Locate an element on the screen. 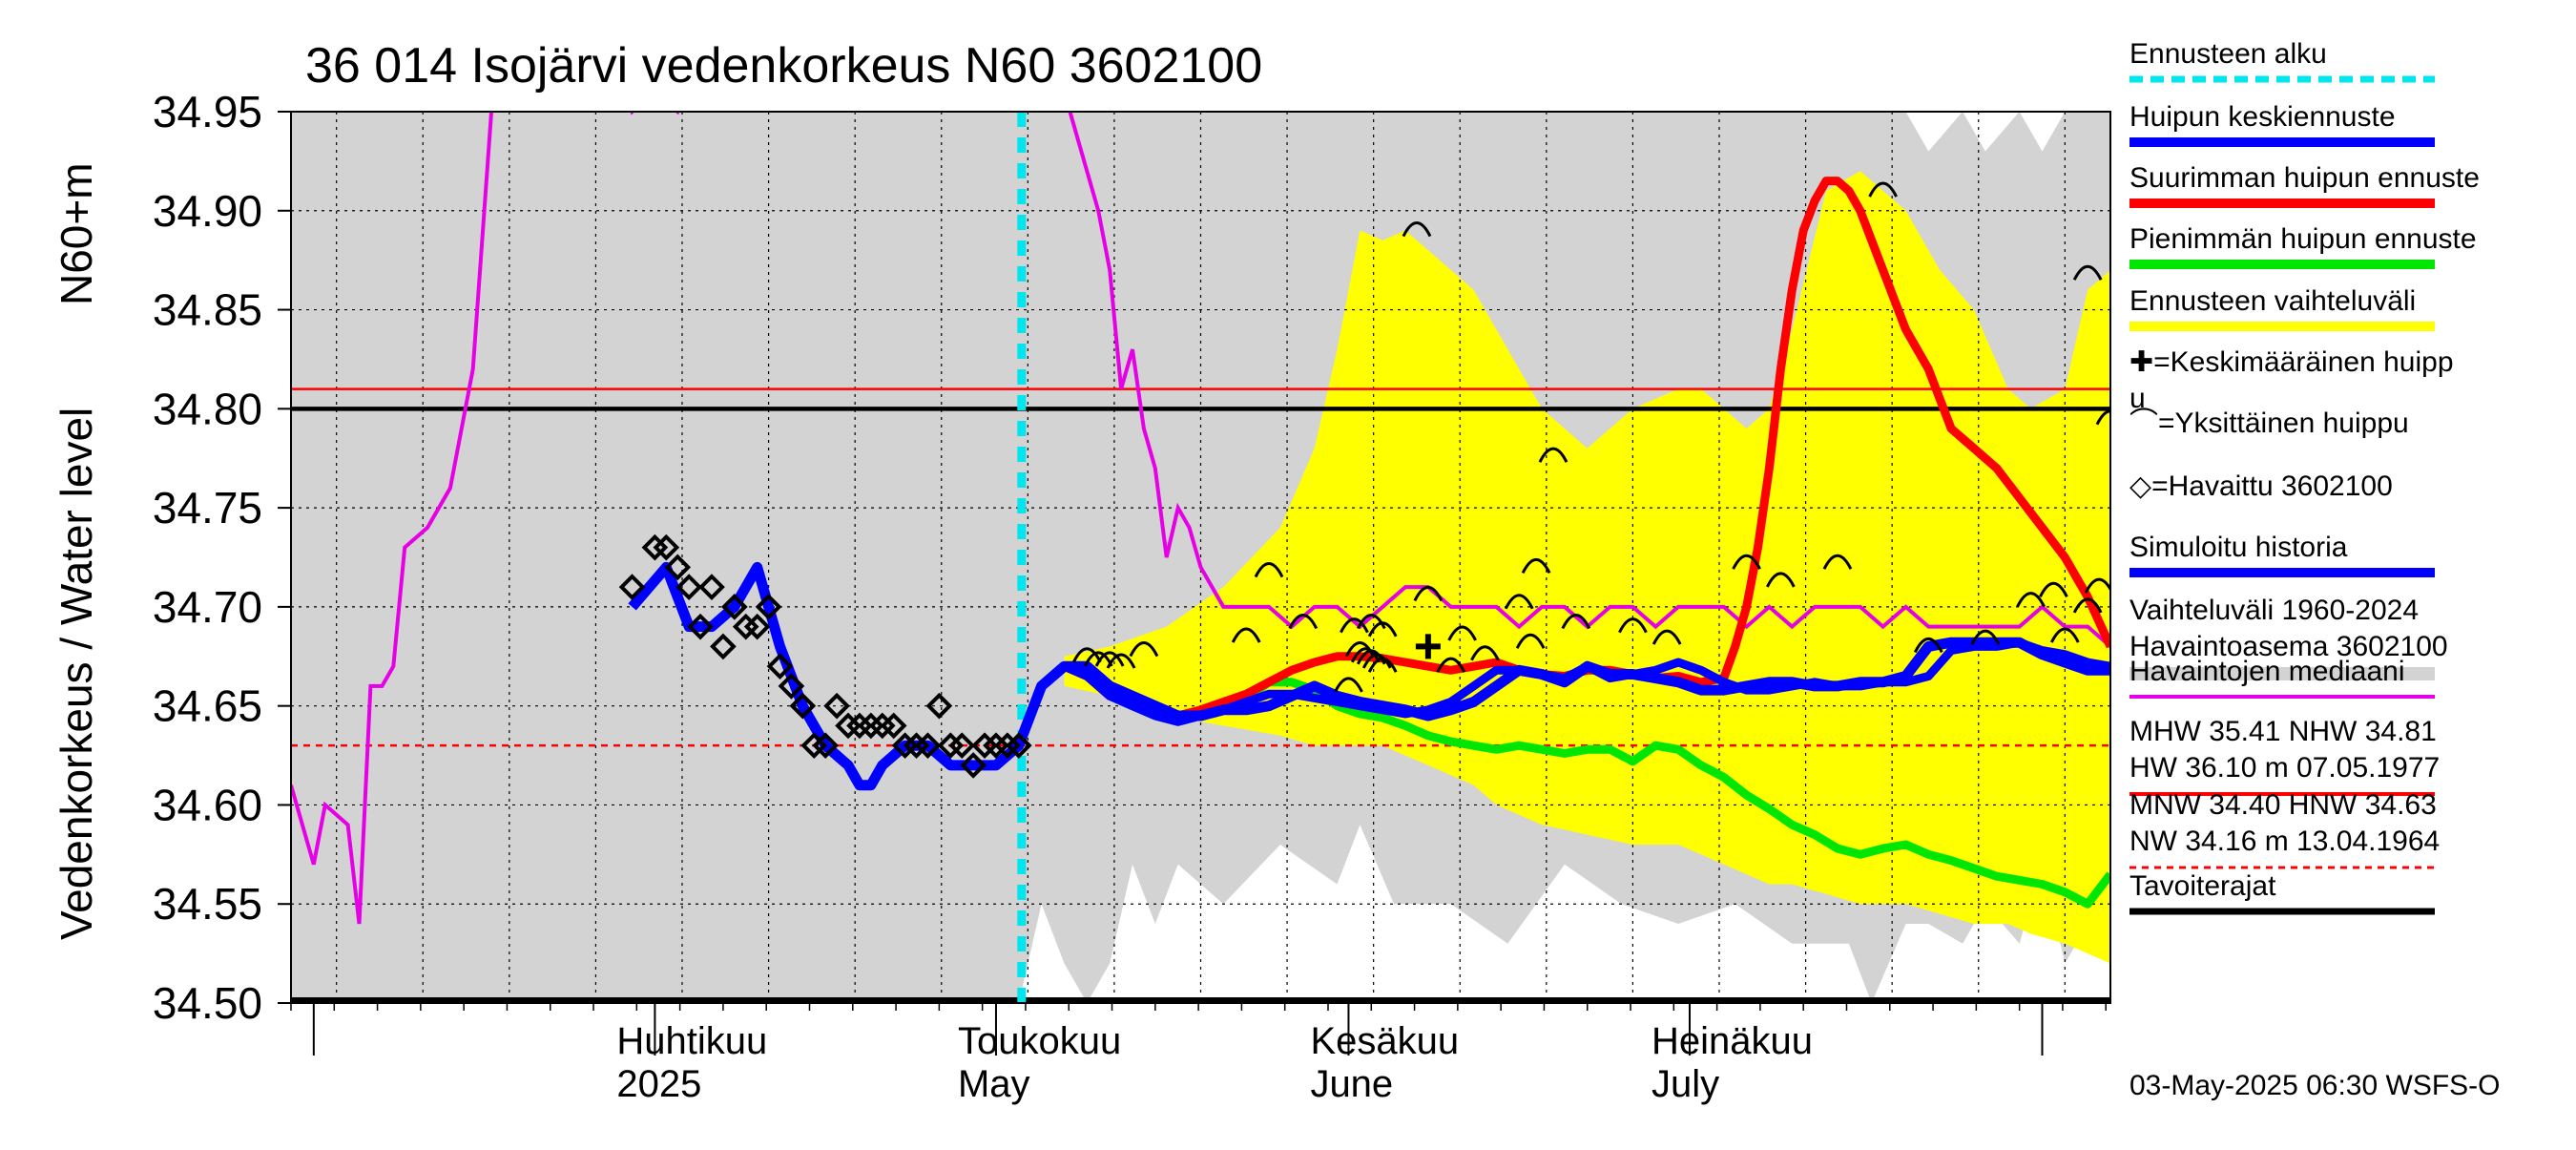 Image resolution: width=2576 pixels, height=1150 pixels. legend-label-4: Ennusteen vaihteluväli is located at coordinates (2272, 301).